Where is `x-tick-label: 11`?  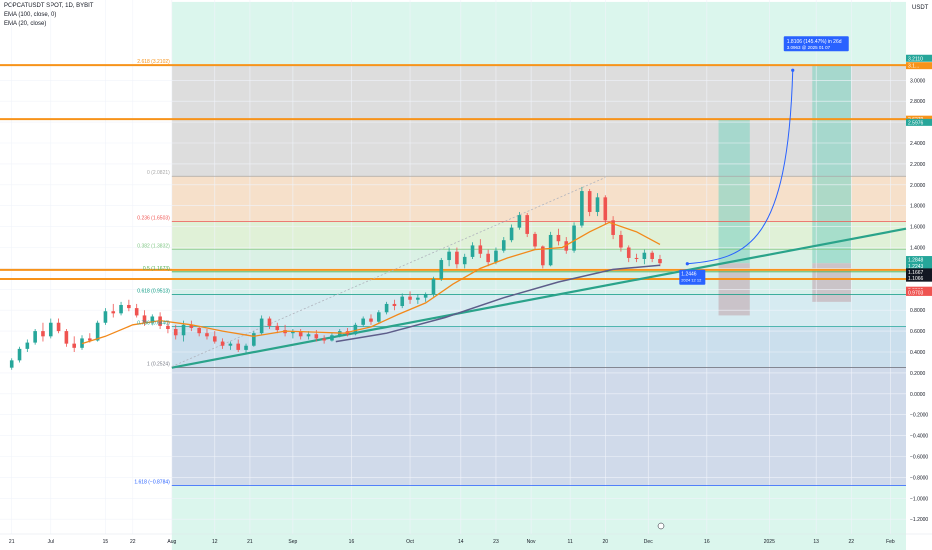 x-tick-label: 11 is located at coordinates (570, 542).